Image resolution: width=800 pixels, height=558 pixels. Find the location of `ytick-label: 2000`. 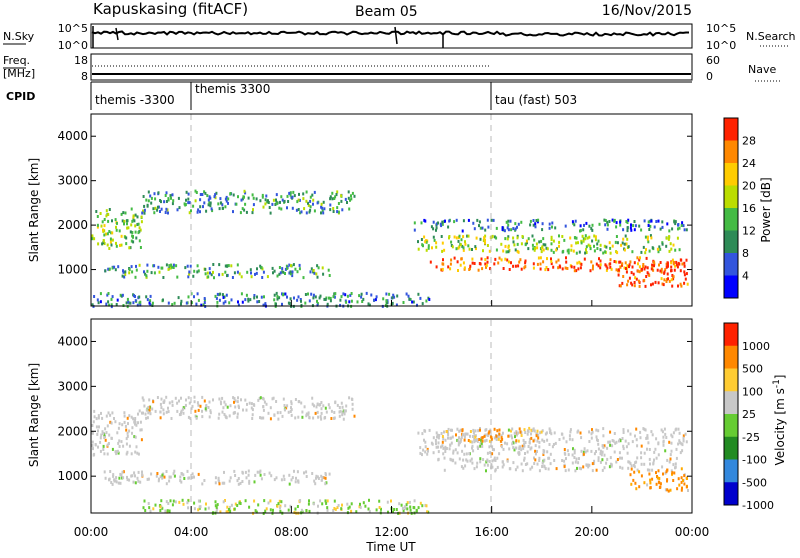

ytick-label: 2000 is located at coordinates (72, 225).